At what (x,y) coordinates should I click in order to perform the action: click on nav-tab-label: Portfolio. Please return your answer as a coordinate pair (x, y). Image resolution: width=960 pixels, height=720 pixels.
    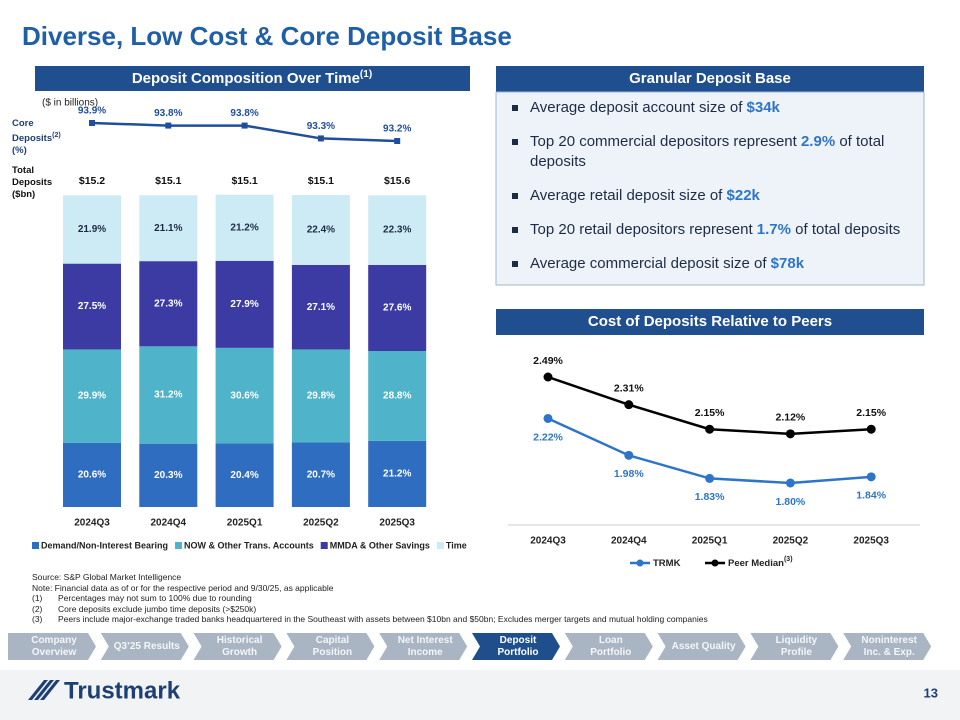
    Looking at the image, I should click on (517, 652).